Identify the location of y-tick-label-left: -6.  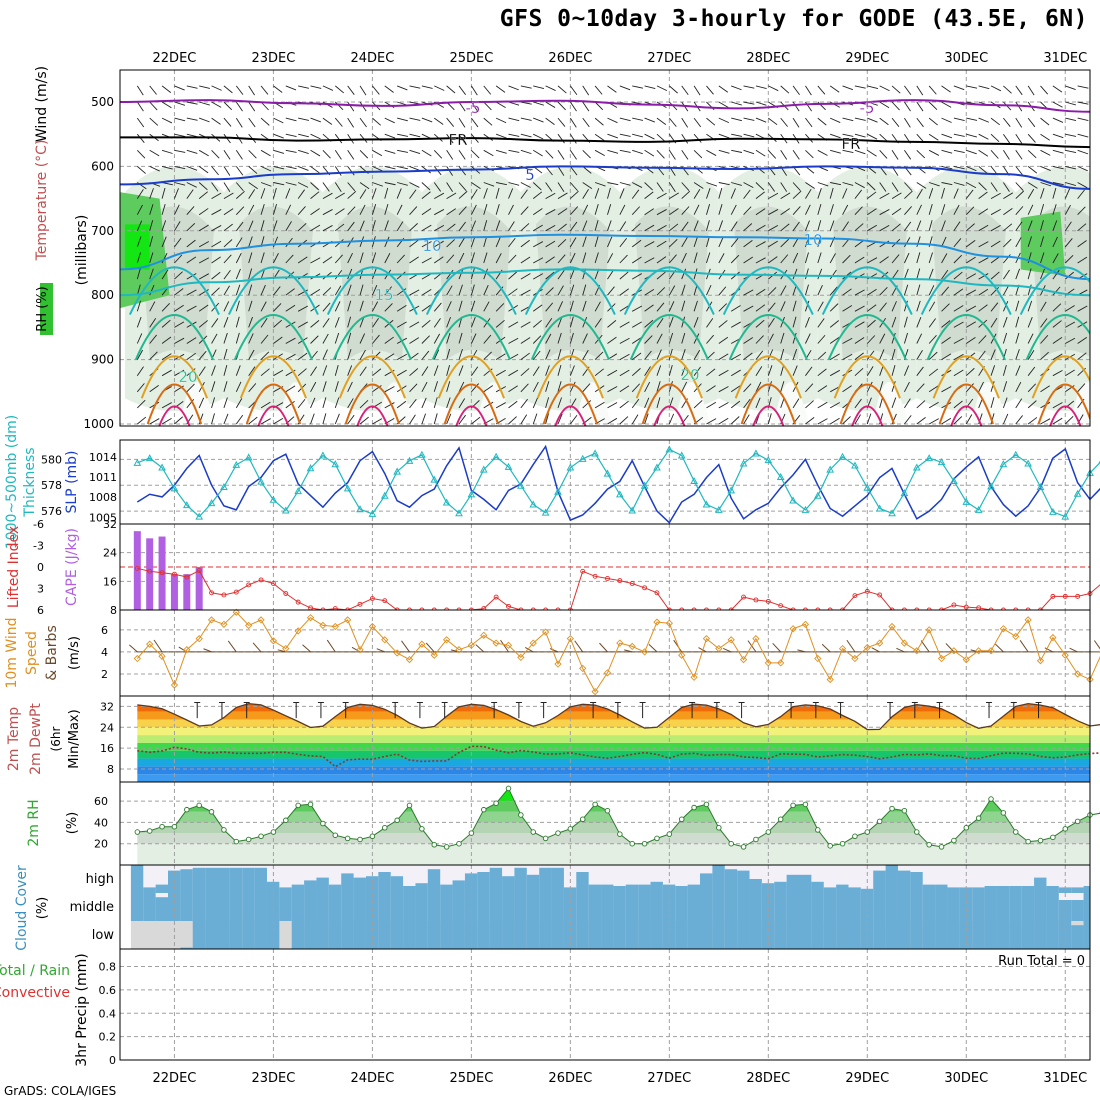
(38, 524).